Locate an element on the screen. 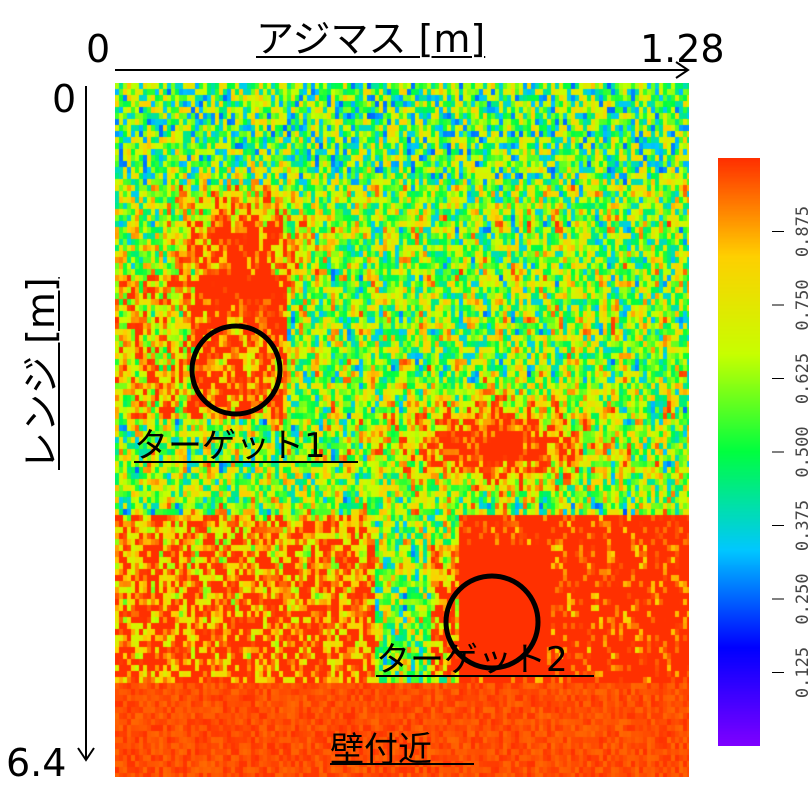 This screenshot has width=811, height=788. colorbar-tick-label: 0.625 is located at coordinates (802, 378).